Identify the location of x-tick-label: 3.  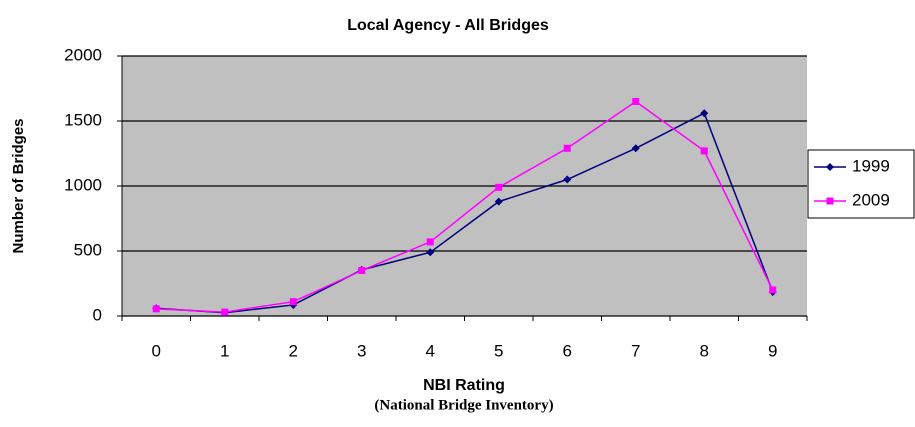
(361, 350).